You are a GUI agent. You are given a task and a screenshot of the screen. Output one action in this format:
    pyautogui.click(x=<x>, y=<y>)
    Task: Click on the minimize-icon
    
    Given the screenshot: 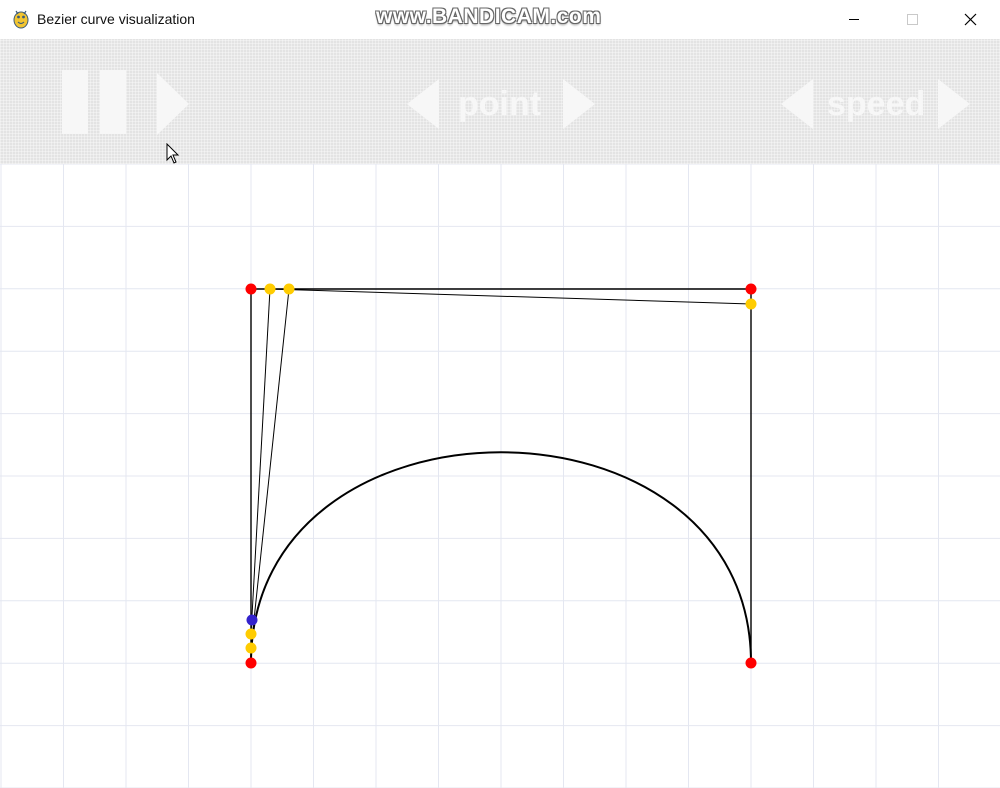 What is the action you would take?
    pyautogui.click(x=854, y=19)
    